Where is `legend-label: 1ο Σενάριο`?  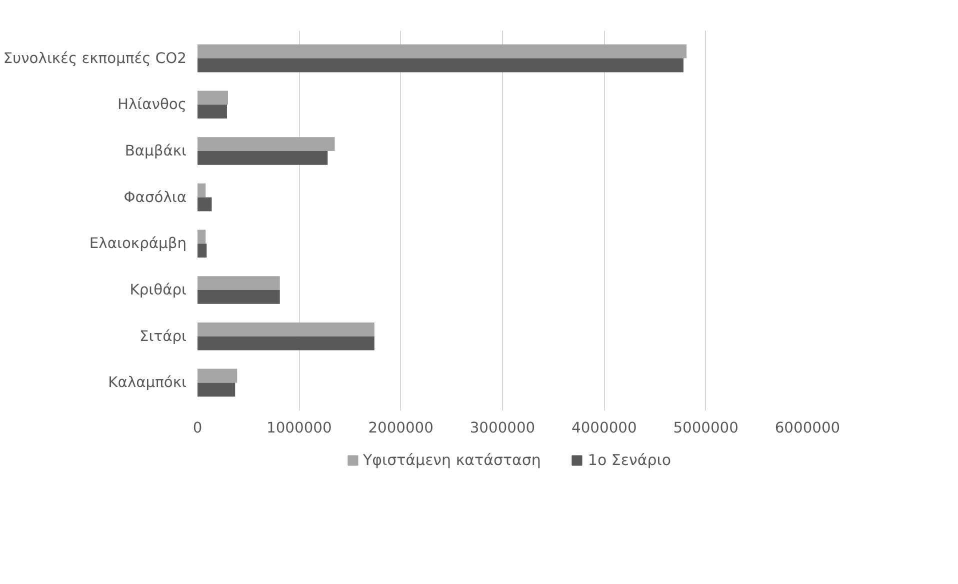 legend-label: 1ο Σενάριο is located at coordinates (630, 460).